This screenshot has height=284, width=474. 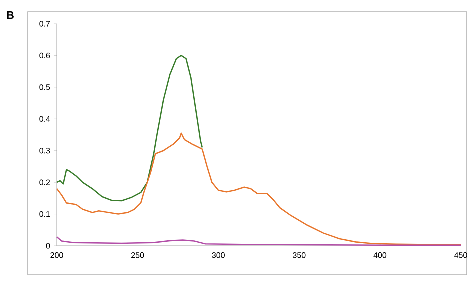 I want to click on y-tick-label: 0.4, so click(x=45, y=119).